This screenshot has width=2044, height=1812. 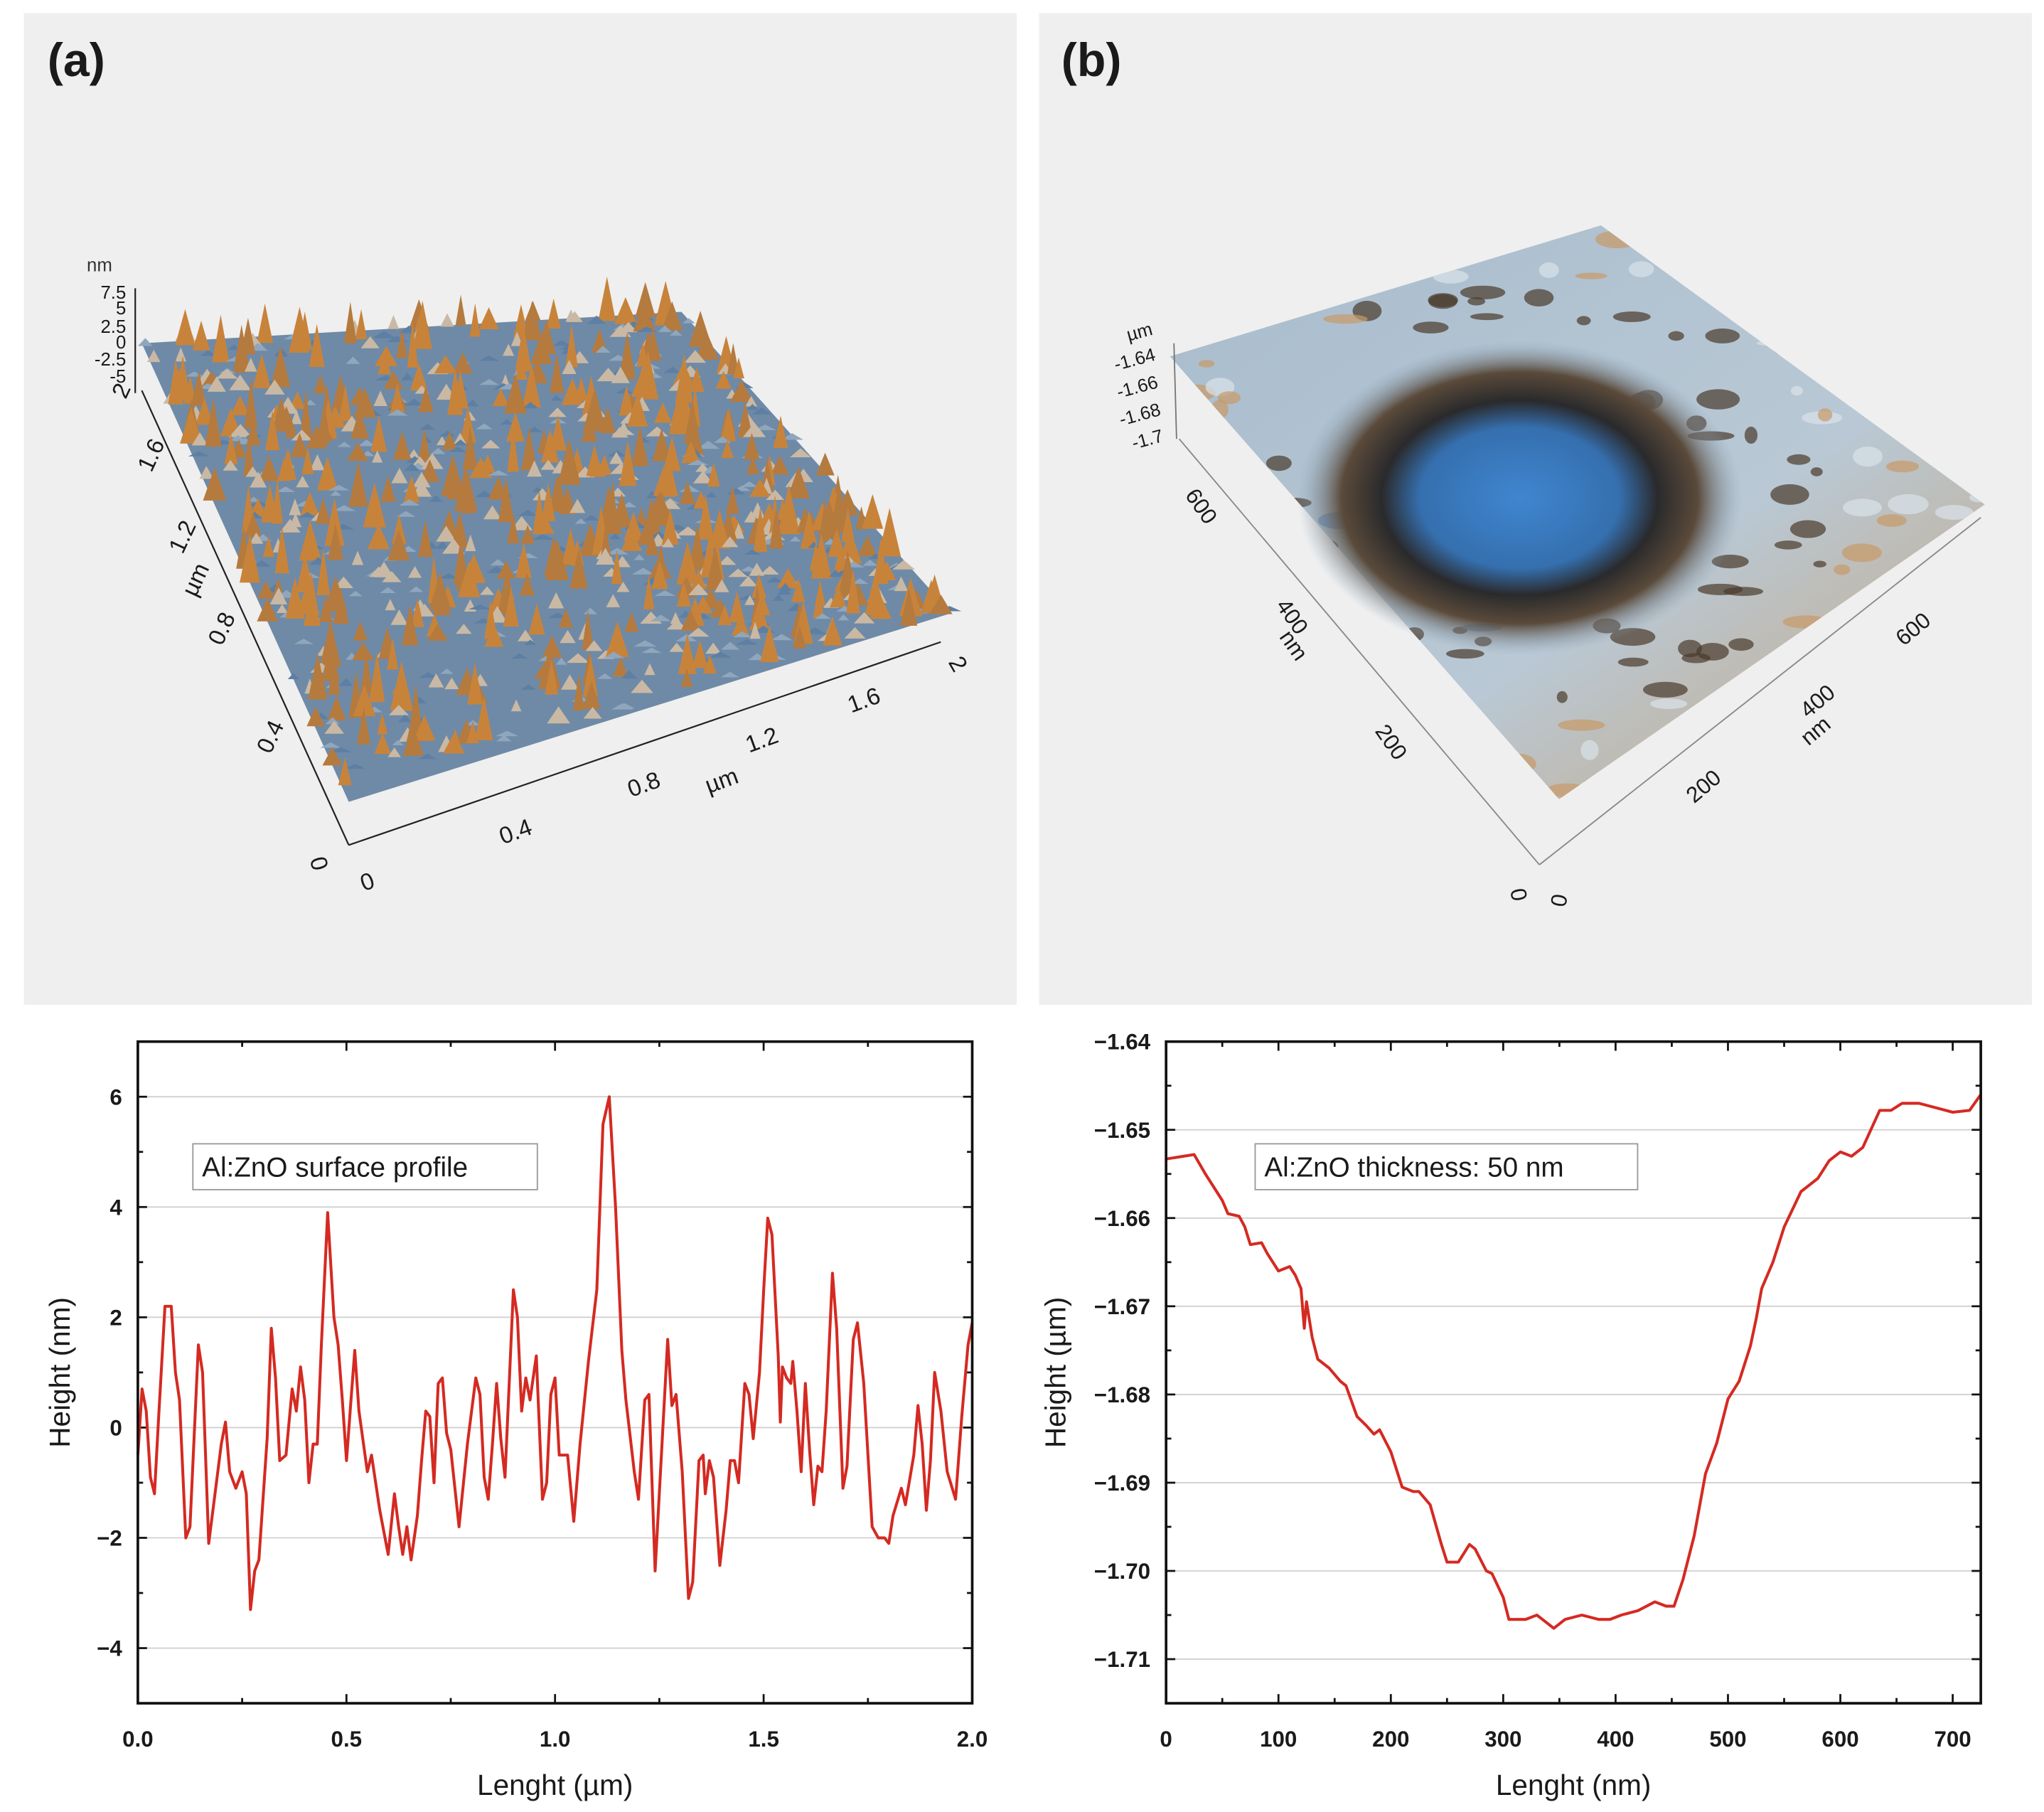 I want to click on y-tick-label: −1.67, so click(x=1122, y=1306).